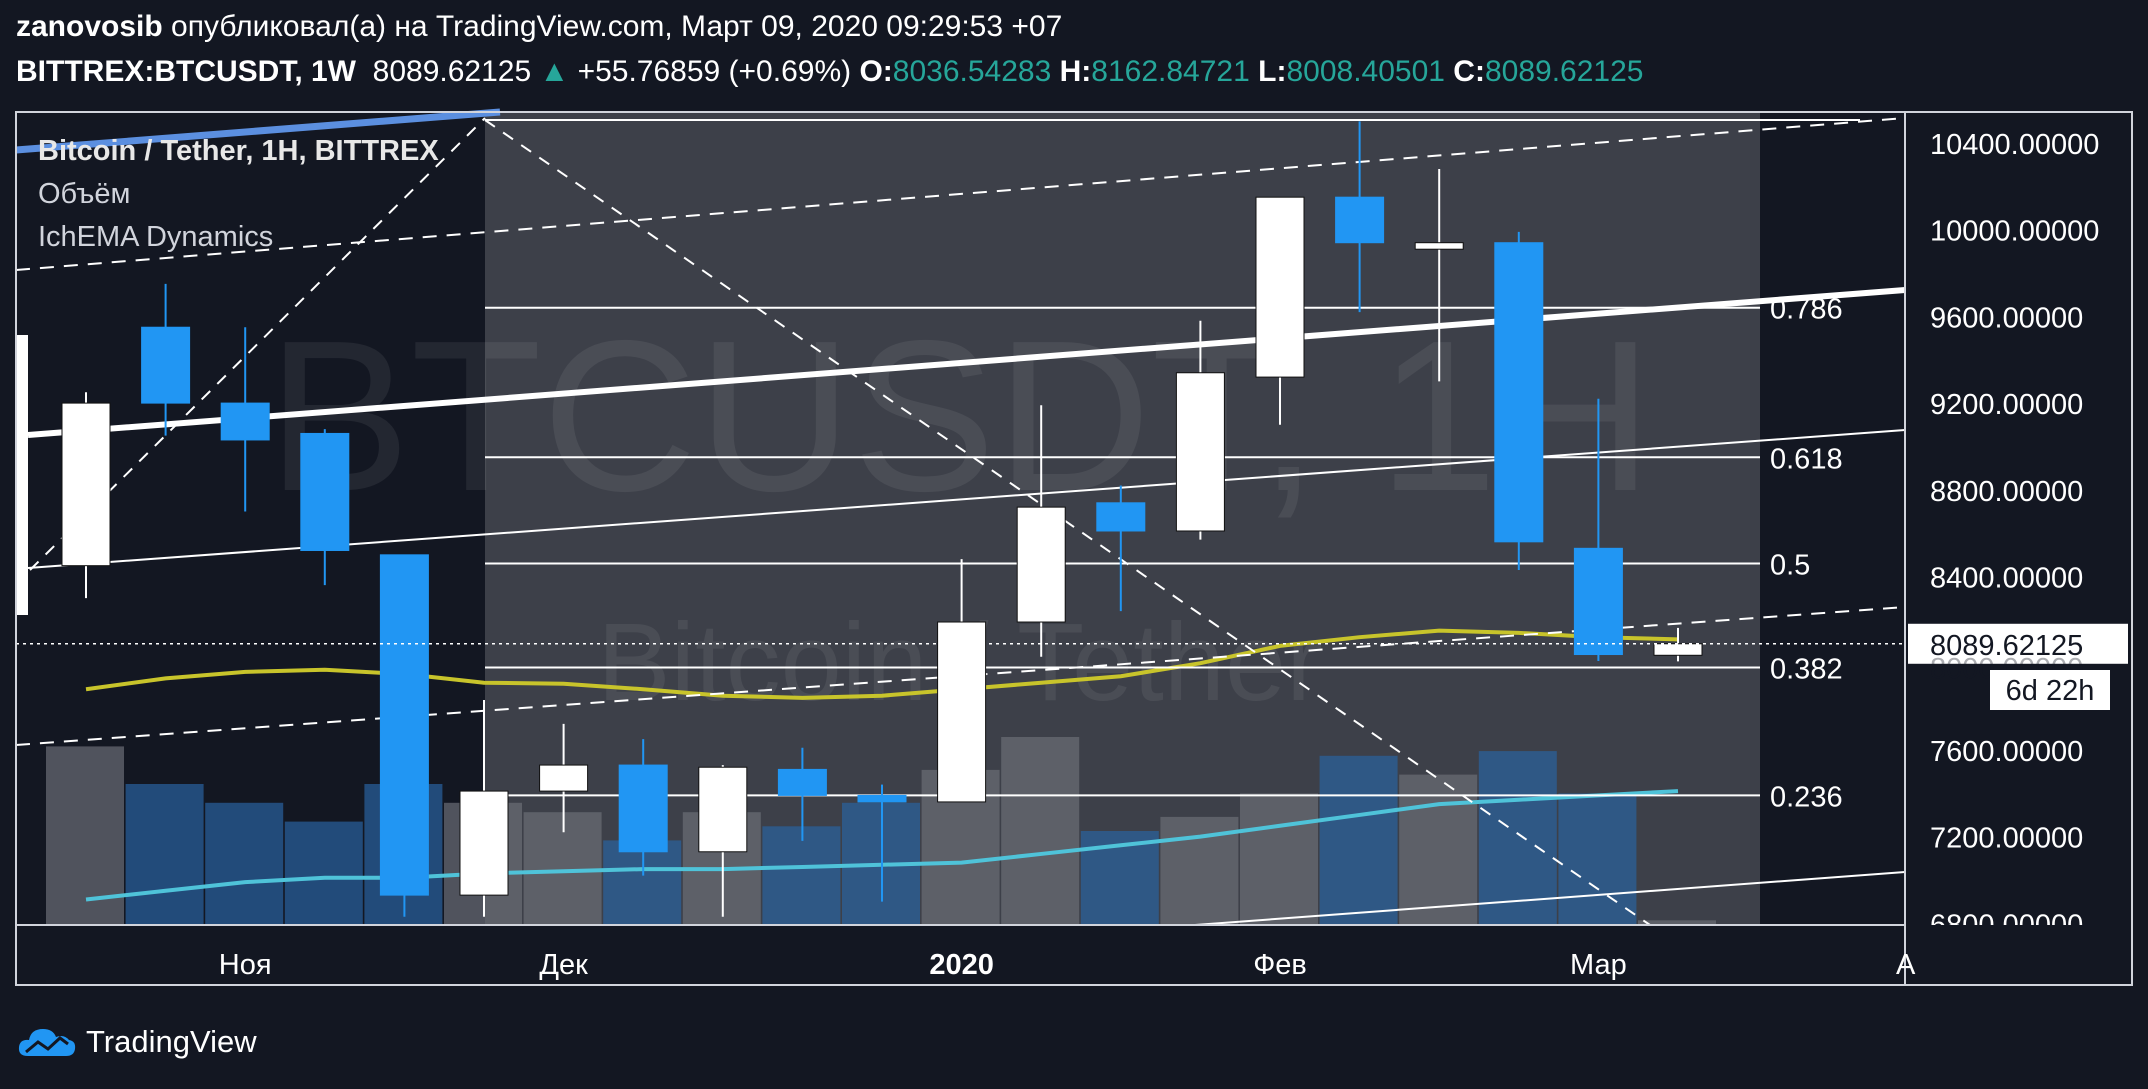 The width and height of the screenshot is (2148, 1089). What do you see at coordinates (2018, 548) in the screenshot?
I see `price-axis` at bounding box center [2018, 548].